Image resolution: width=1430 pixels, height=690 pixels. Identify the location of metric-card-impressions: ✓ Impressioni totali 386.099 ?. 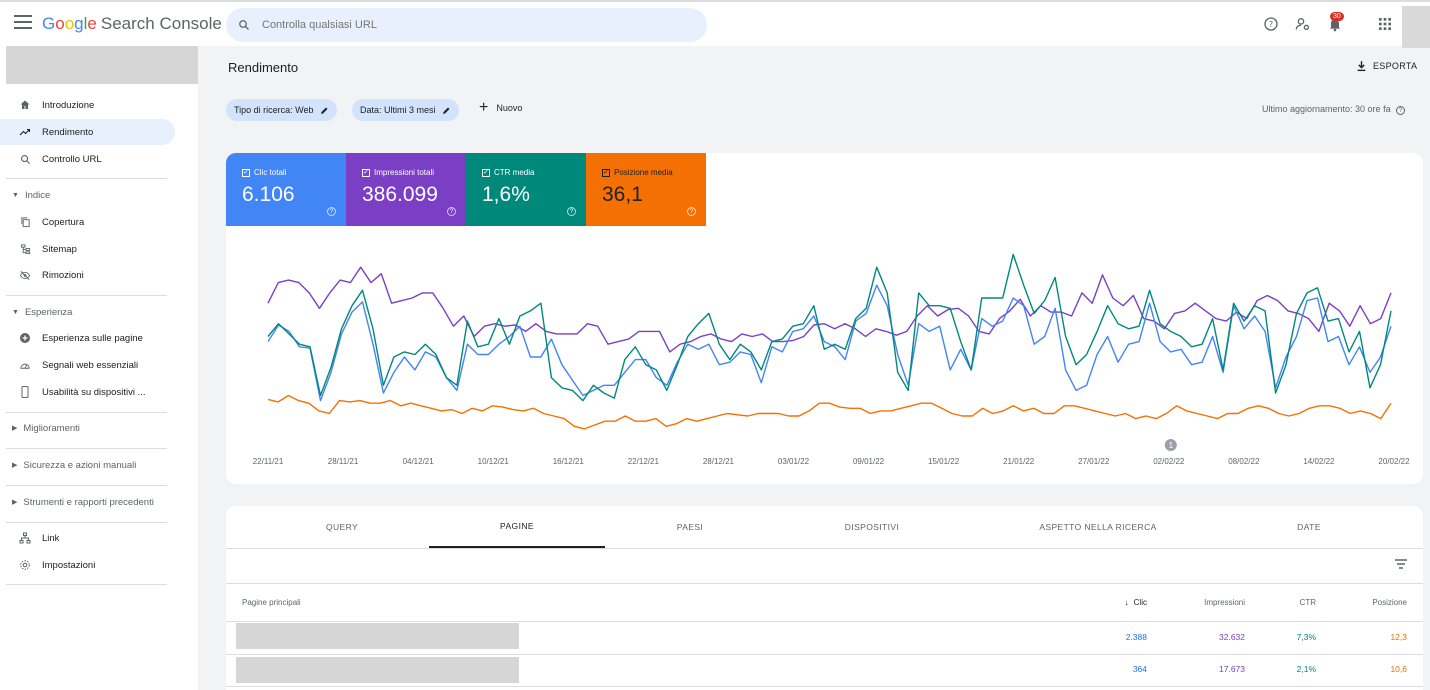
(406, 189).